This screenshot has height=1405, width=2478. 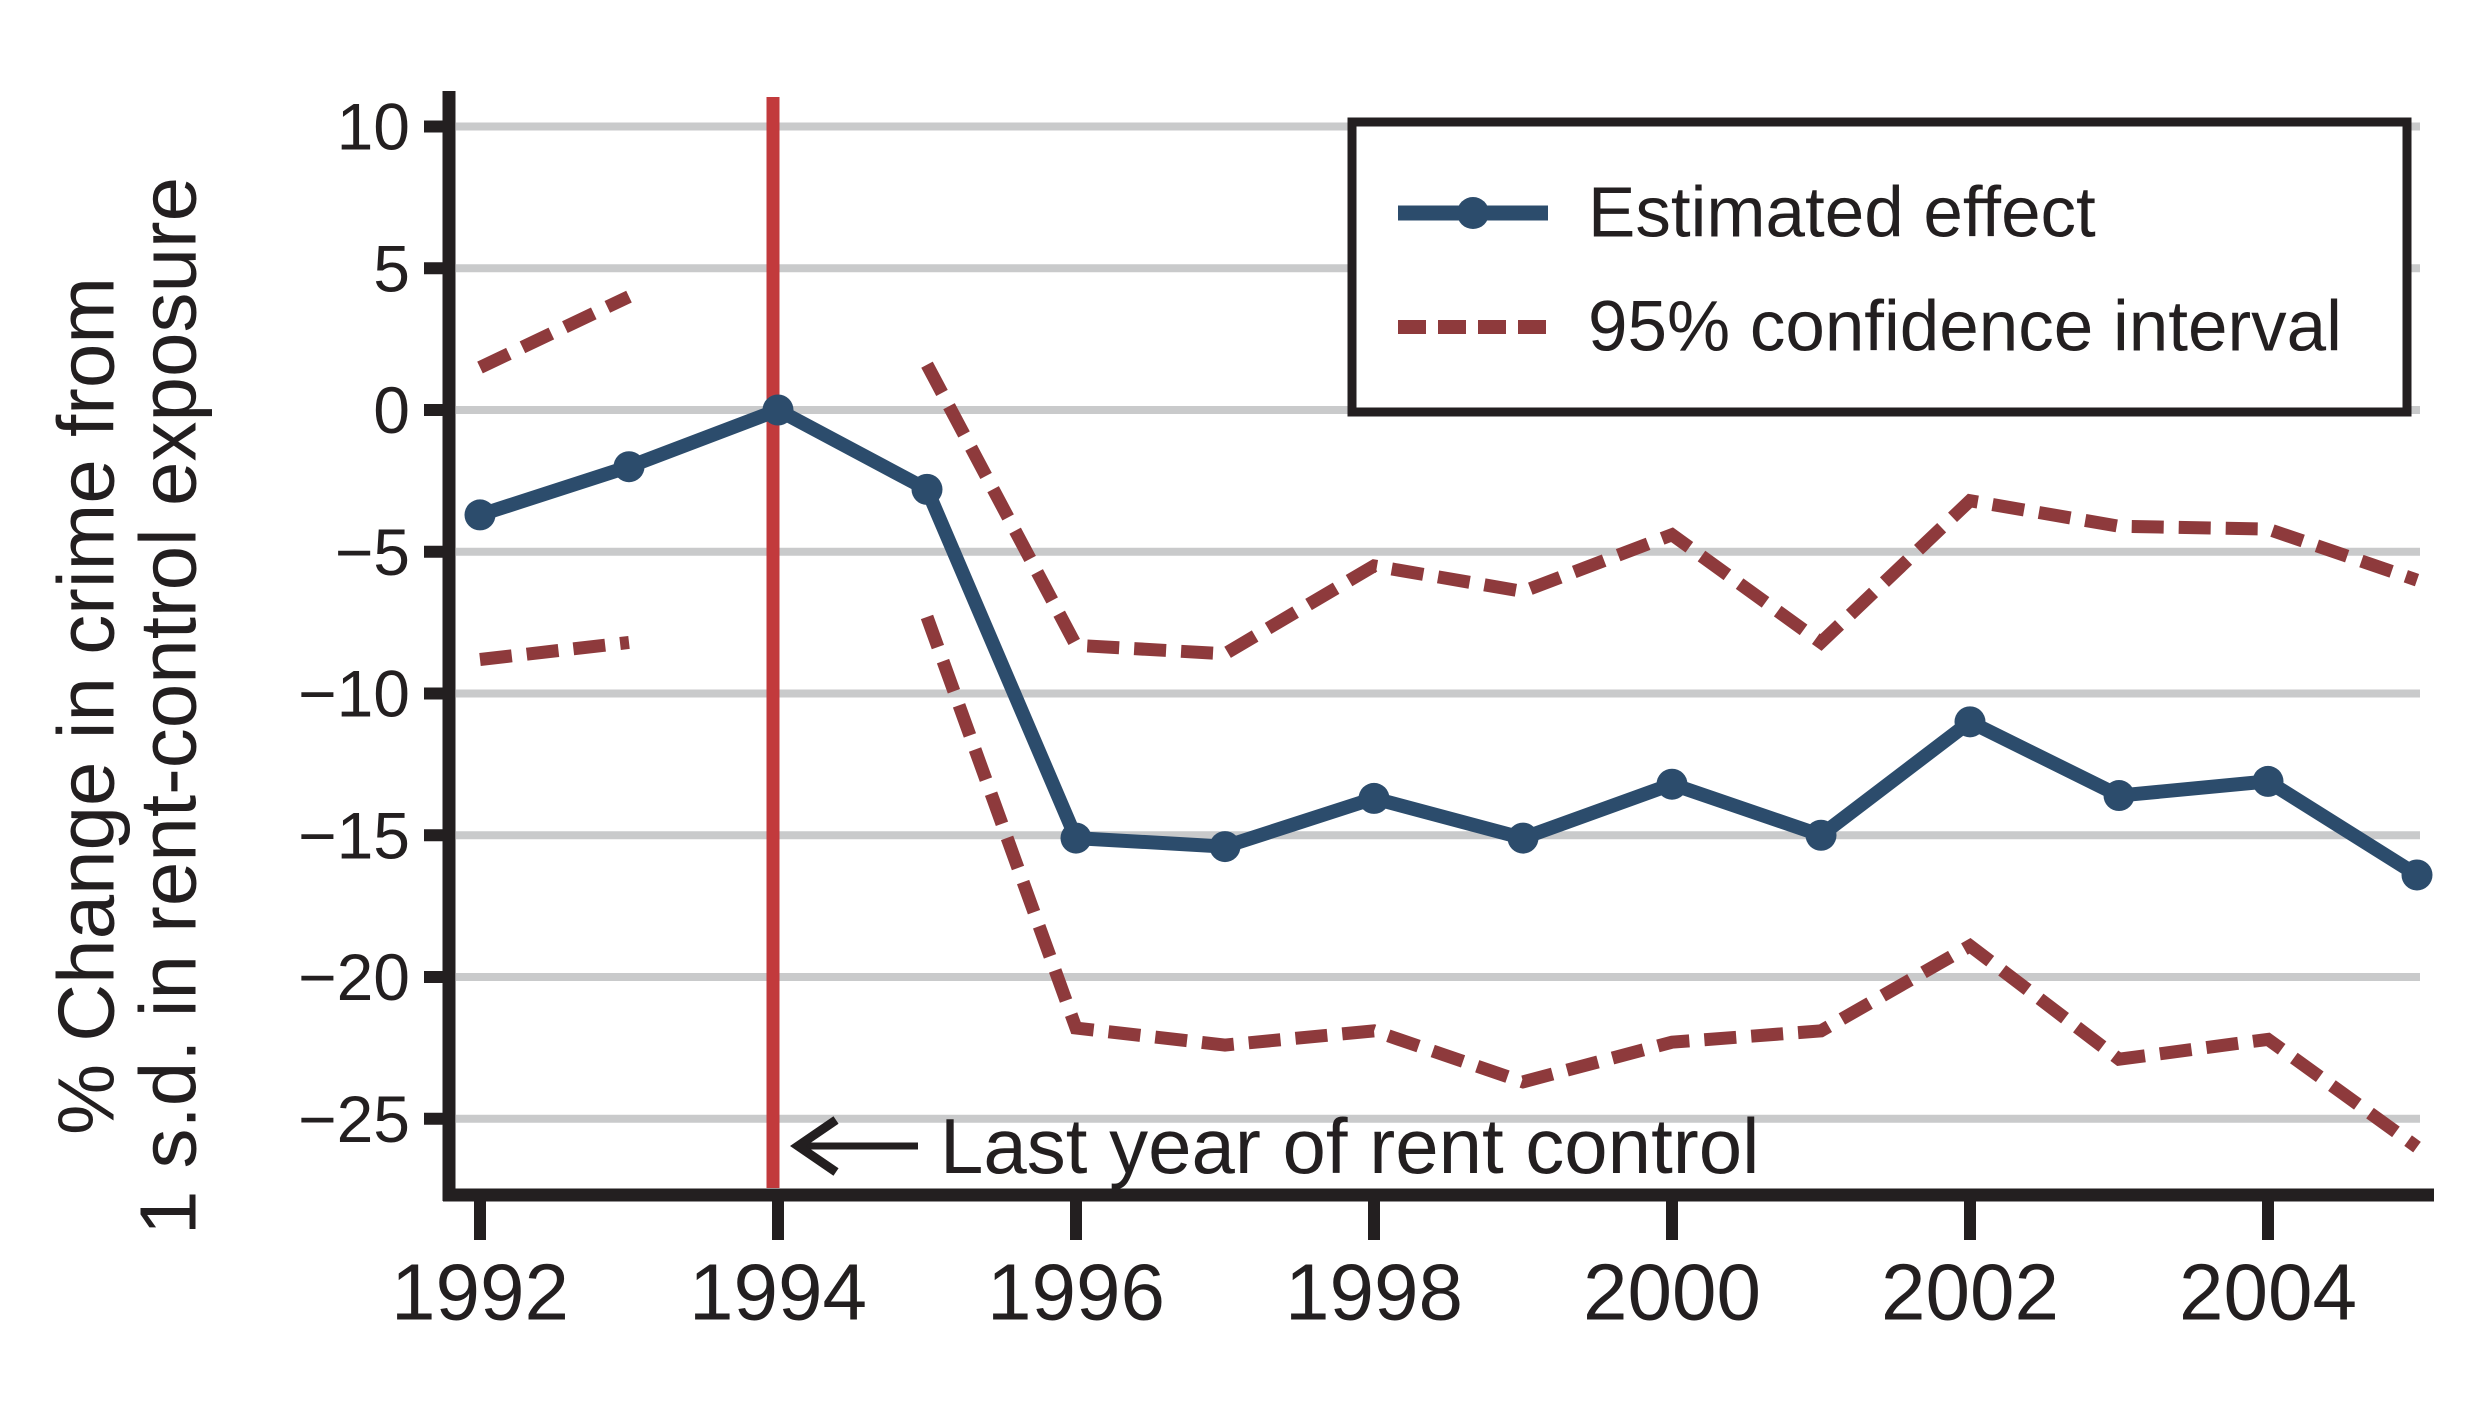 I want to click on y-tick-label: 5, so click(x=391, y=268).